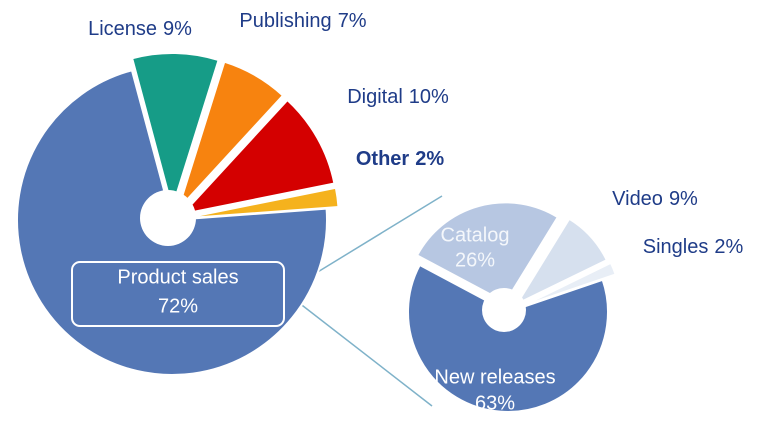 The image size is (764, 432). I want to click on slice-name: License, so click(122, 29).